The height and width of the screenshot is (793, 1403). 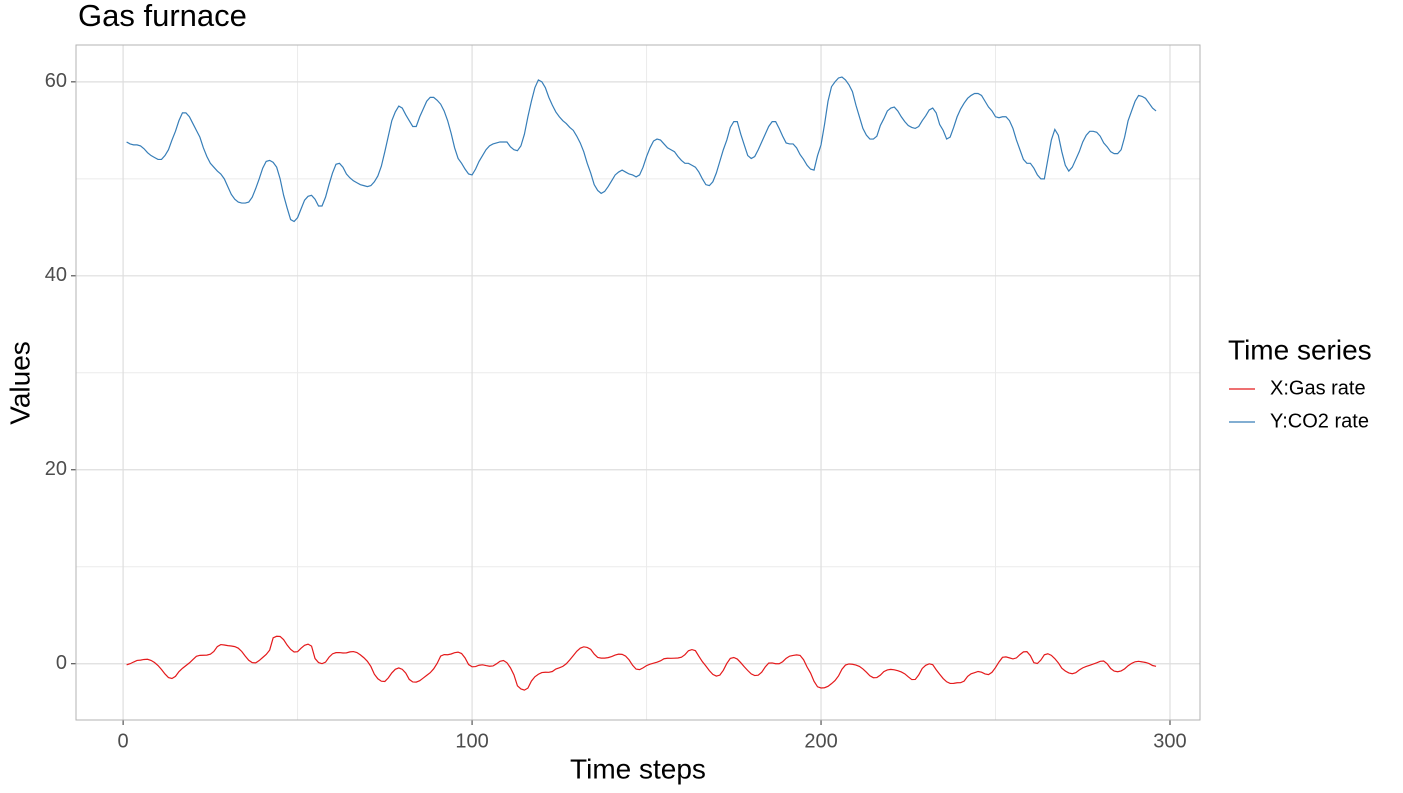 I want to click on y-axis-label: Values, so click(x=19, y=383).